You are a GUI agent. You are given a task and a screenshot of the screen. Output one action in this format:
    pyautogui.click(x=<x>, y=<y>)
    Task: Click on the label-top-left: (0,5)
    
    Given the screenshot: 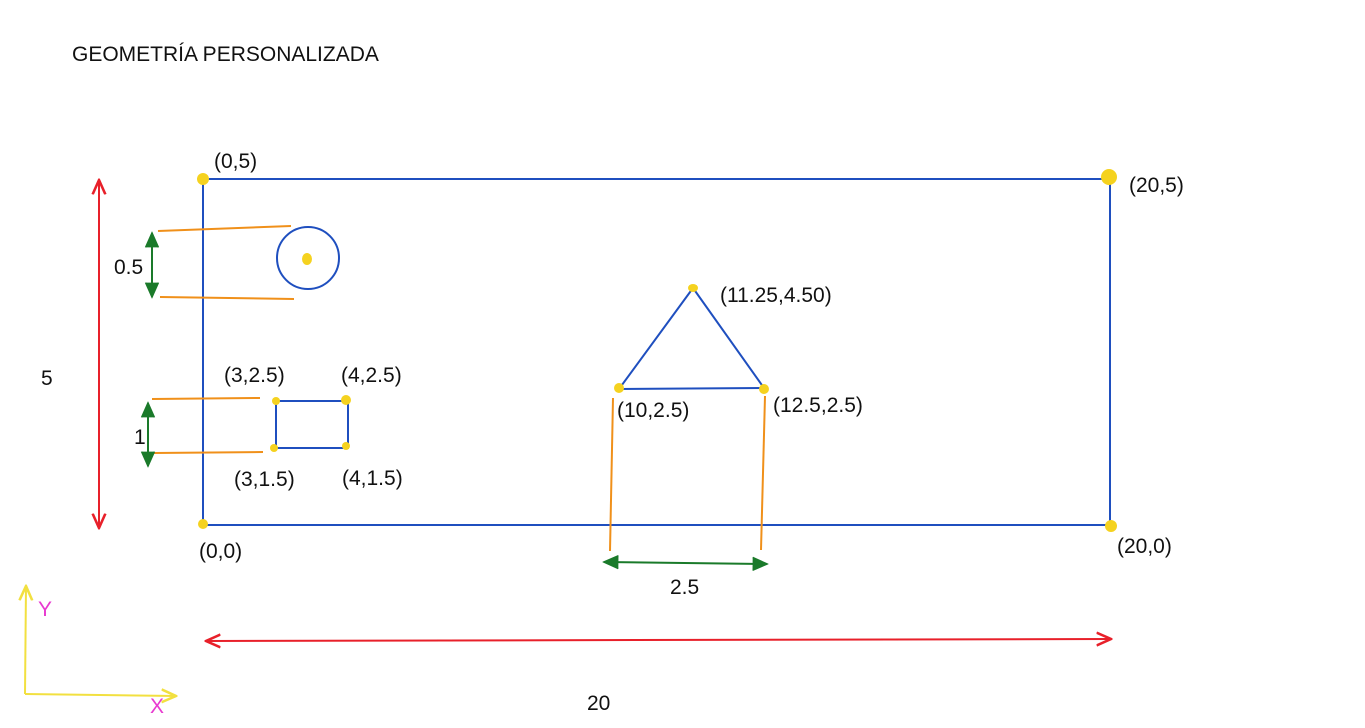 What is the action you would take?
    pyautogui.click(x=235, y=161)
    